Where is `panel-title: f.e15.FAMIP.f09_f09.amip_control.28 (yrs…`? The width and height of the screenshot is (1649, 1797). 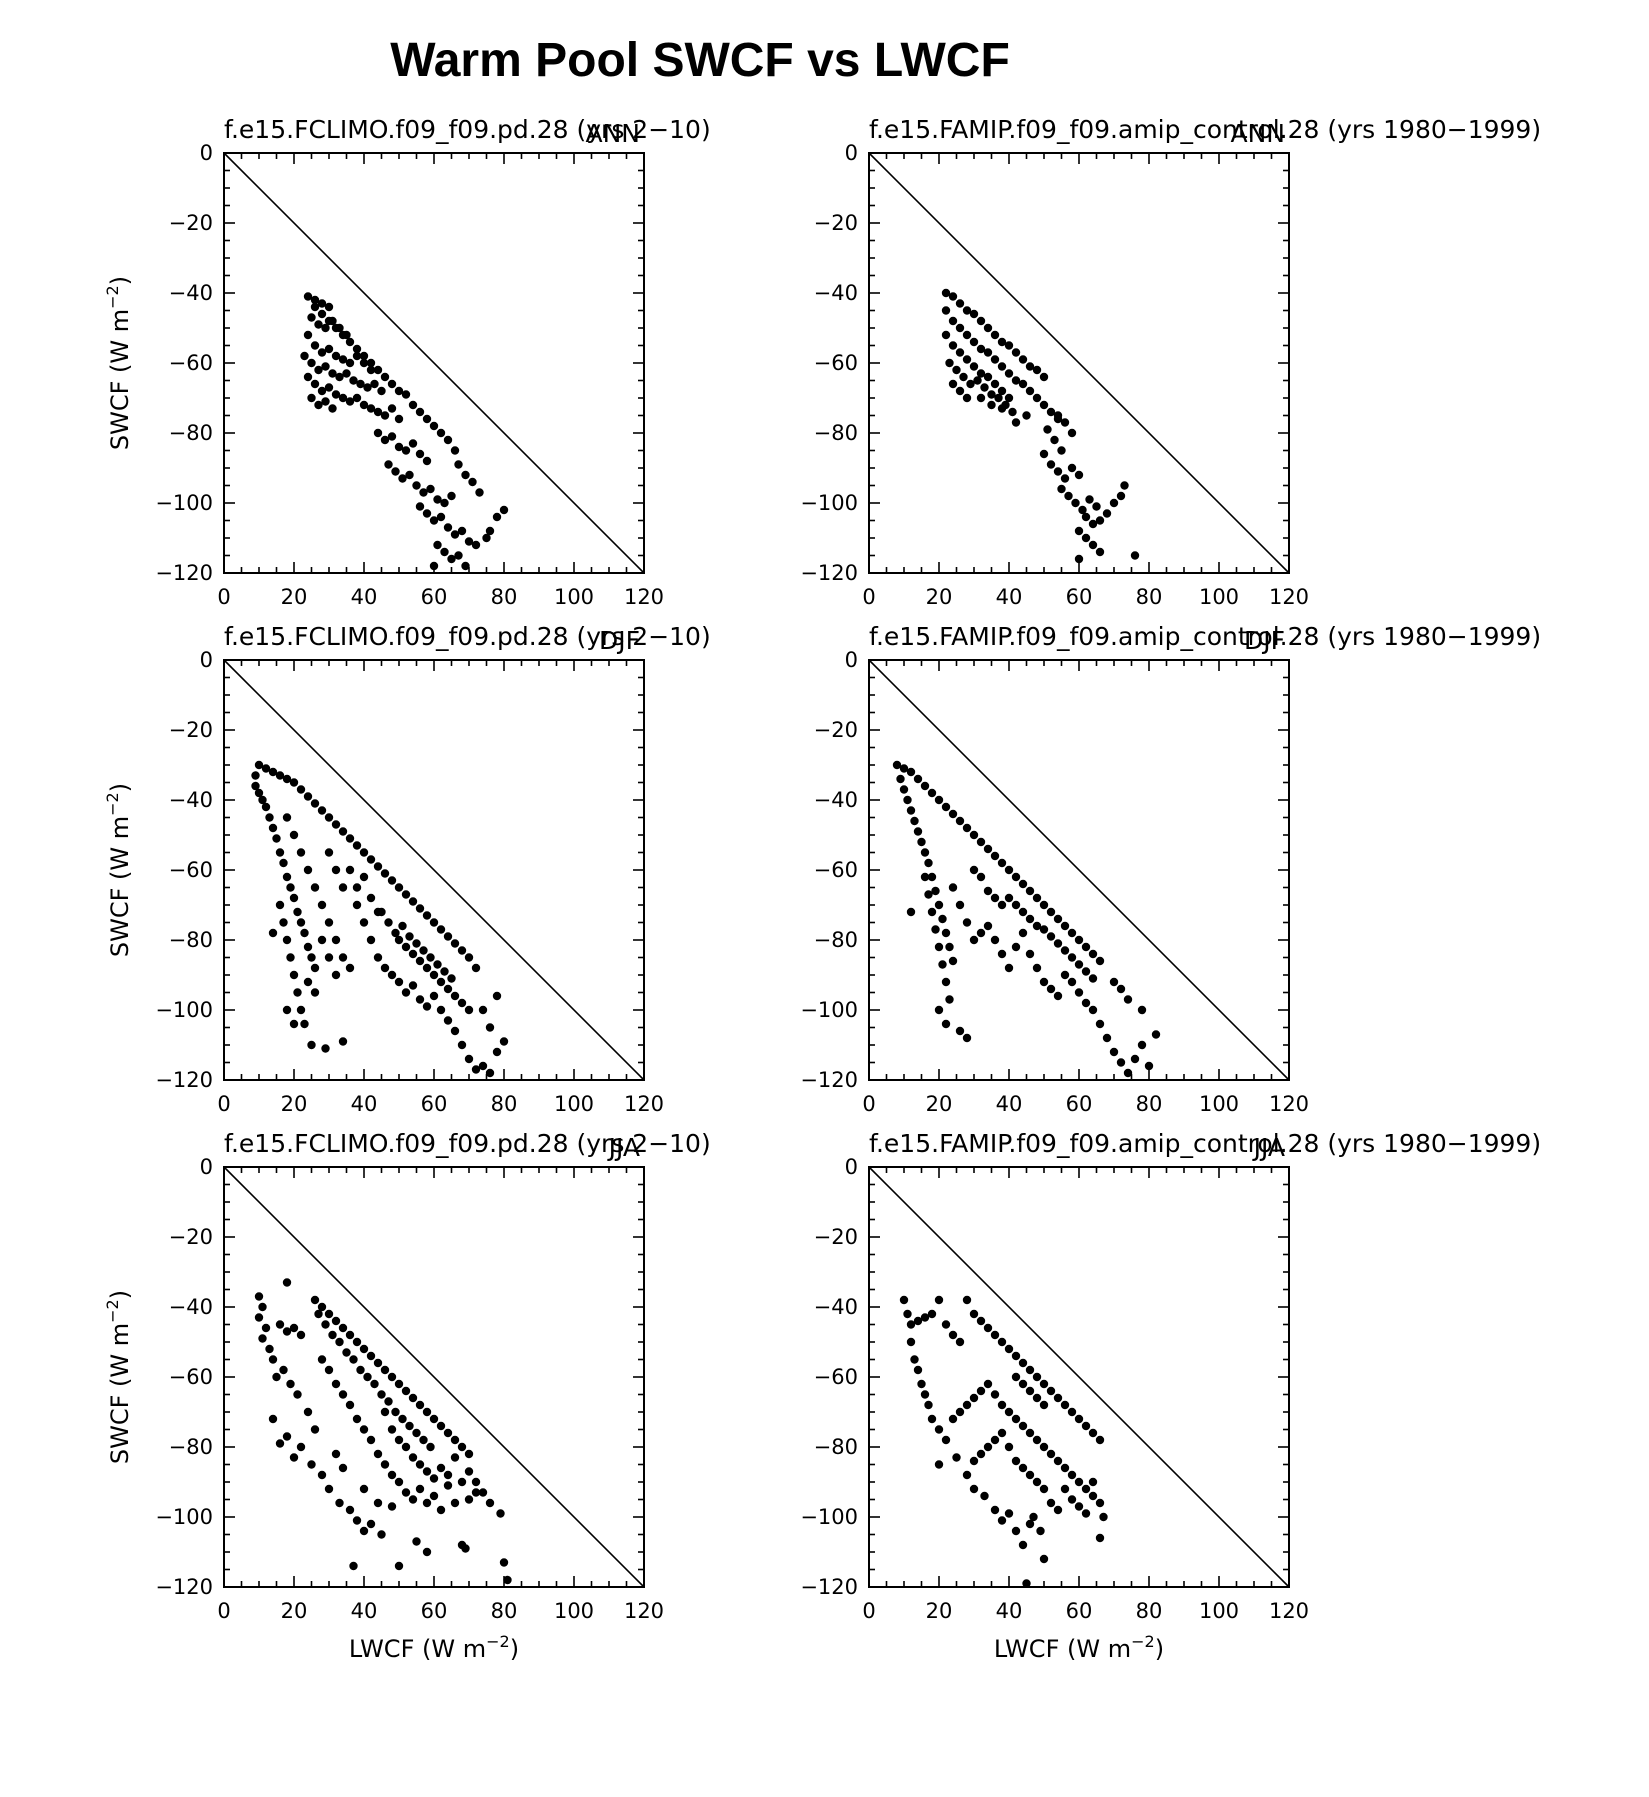
panel-title: f.e15.FAMIP.f09_f09.amip_control.28 (yrs… is located at coordinates (1205, 129).